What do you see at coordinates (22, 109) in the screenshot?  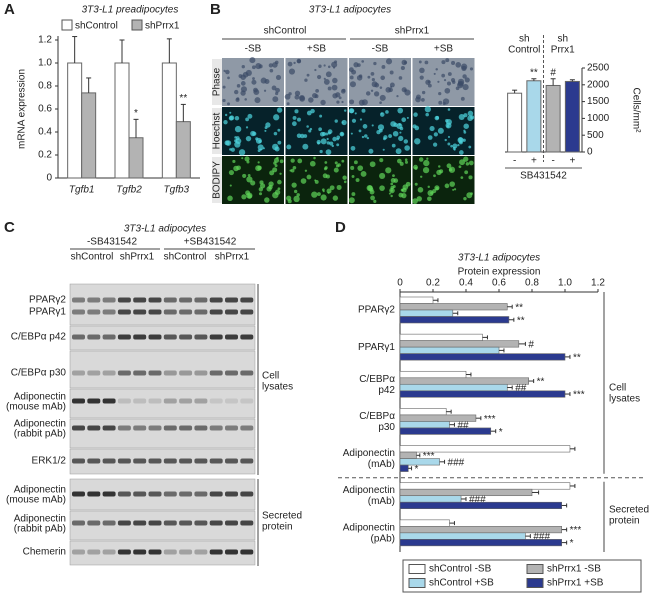 I see `y-axis-label: mRNA expression` at bounding box center [22, 109].